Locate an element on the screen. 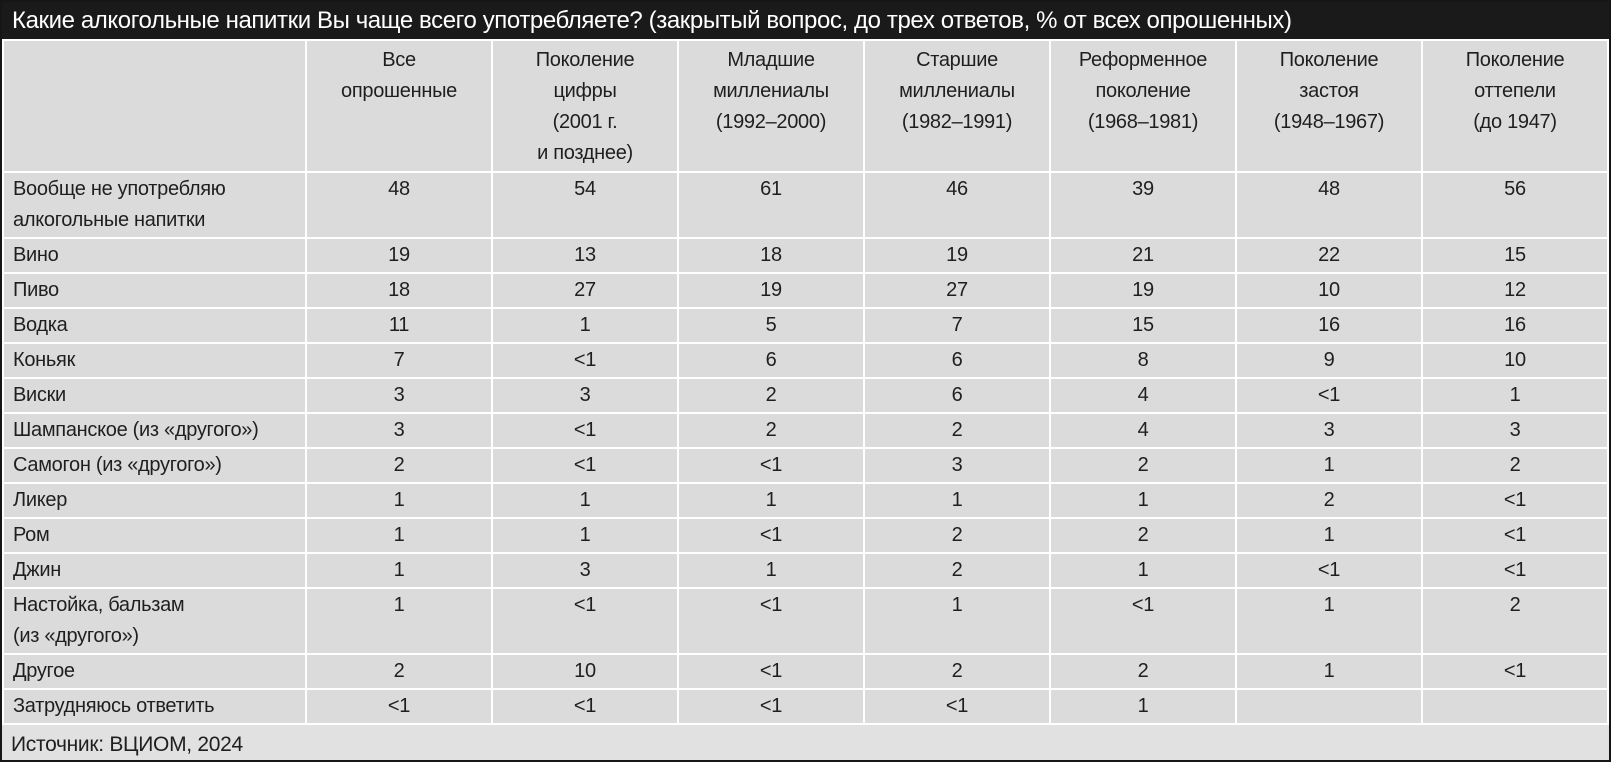  table-row: Шампанское (из «другого») 3 <1 2 2 4 3 3 is located at coordinates (805, 430).